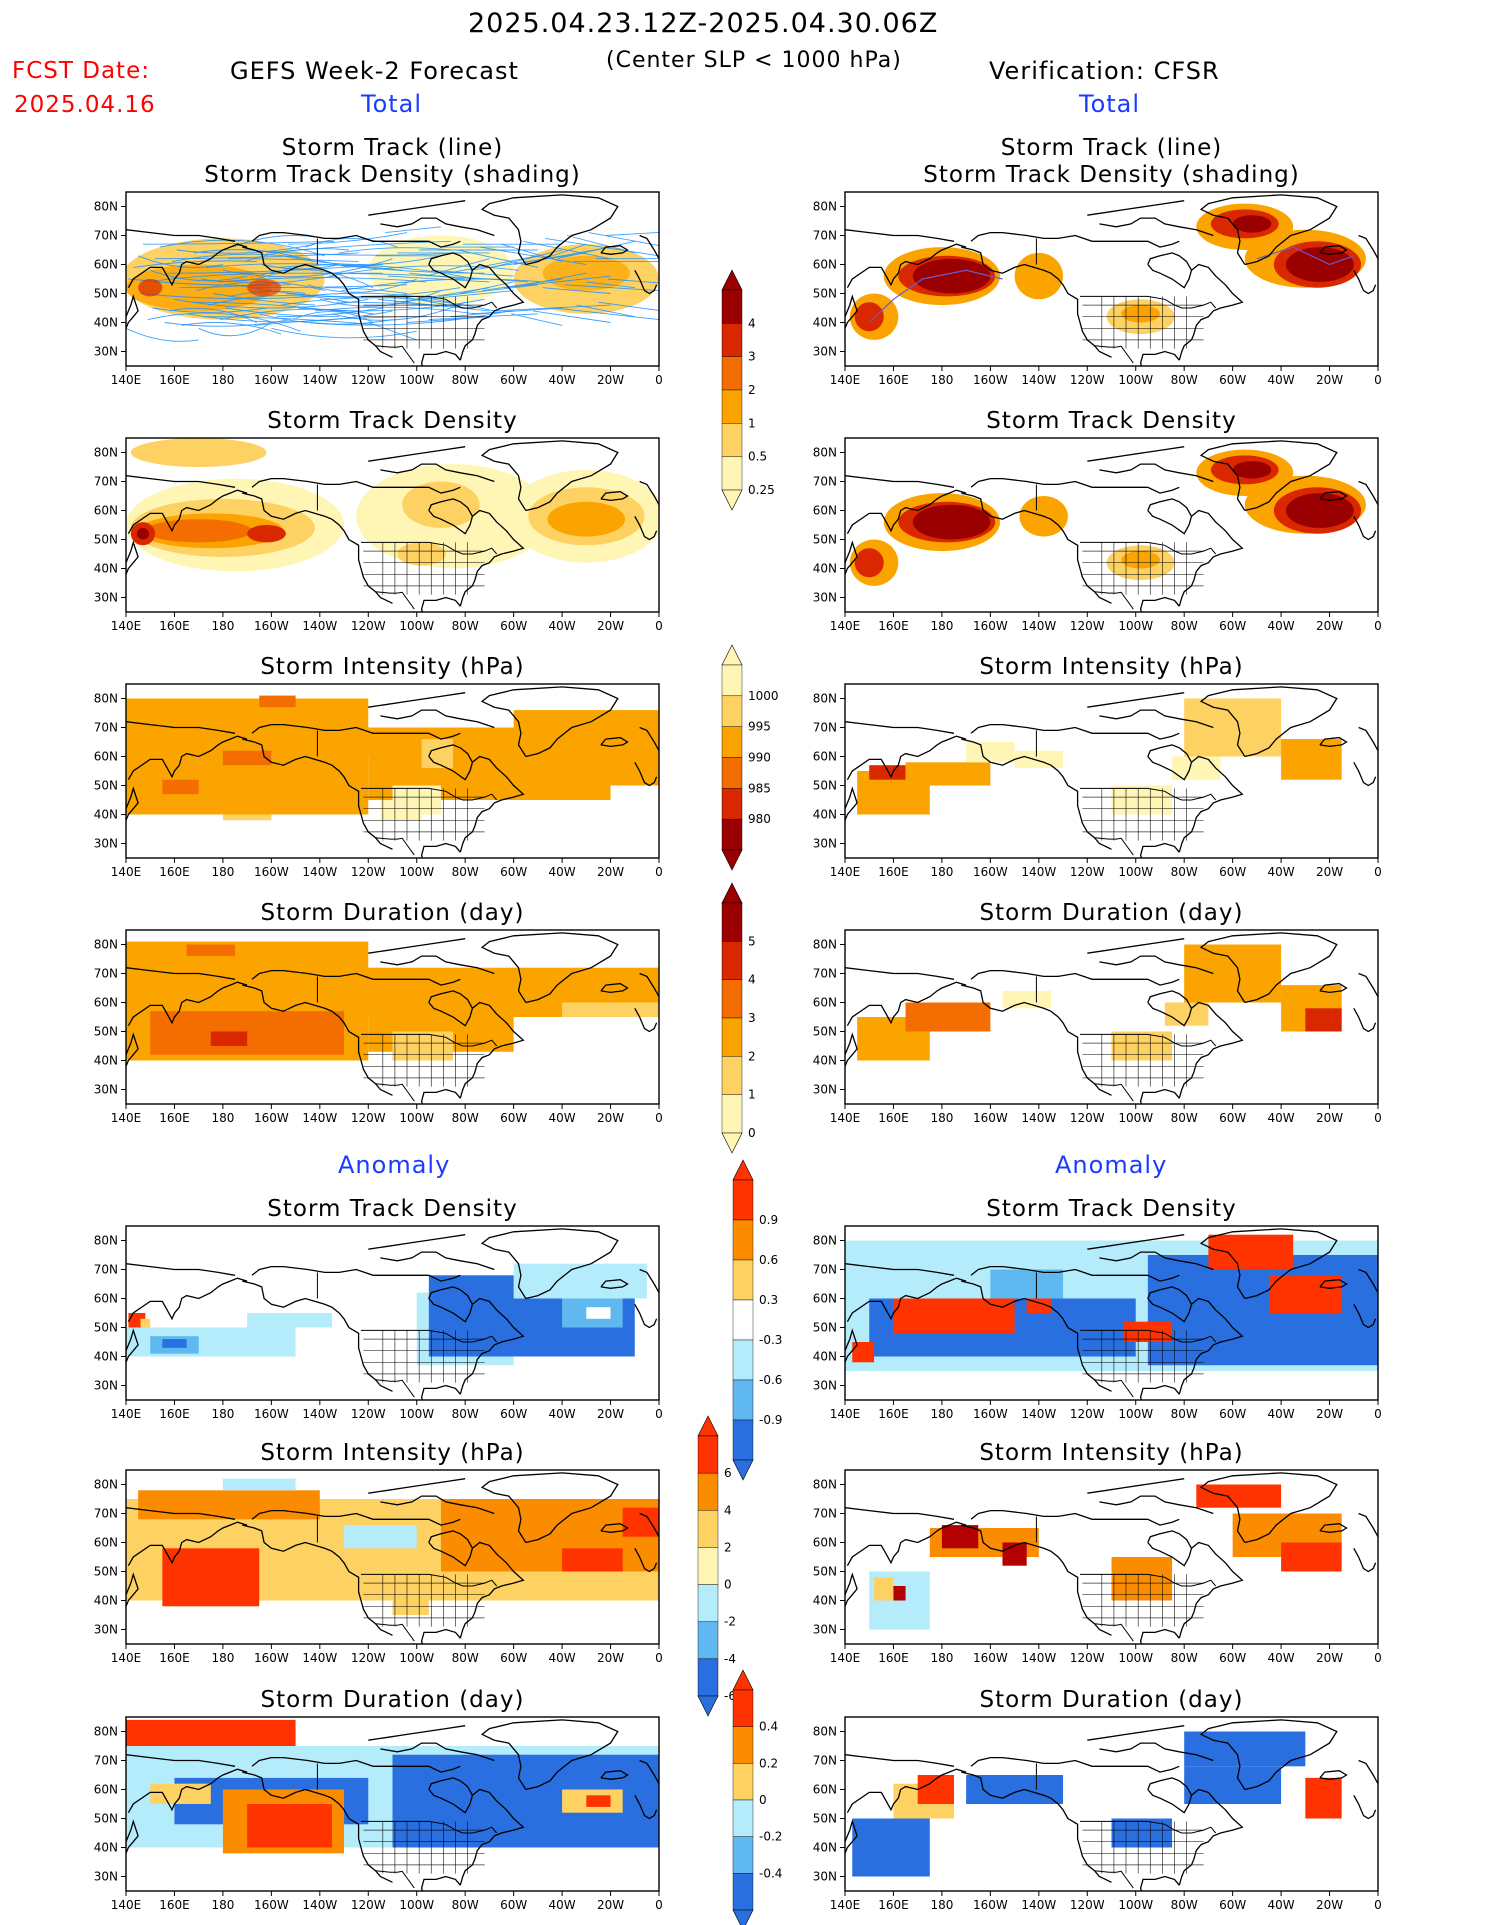 The width and height of the screenshot is (1487, 1925). Describe the element at coordinates (392, 1453) in the screenshot. I see `panel-title: Storm Intensity (hPa)` at that location.